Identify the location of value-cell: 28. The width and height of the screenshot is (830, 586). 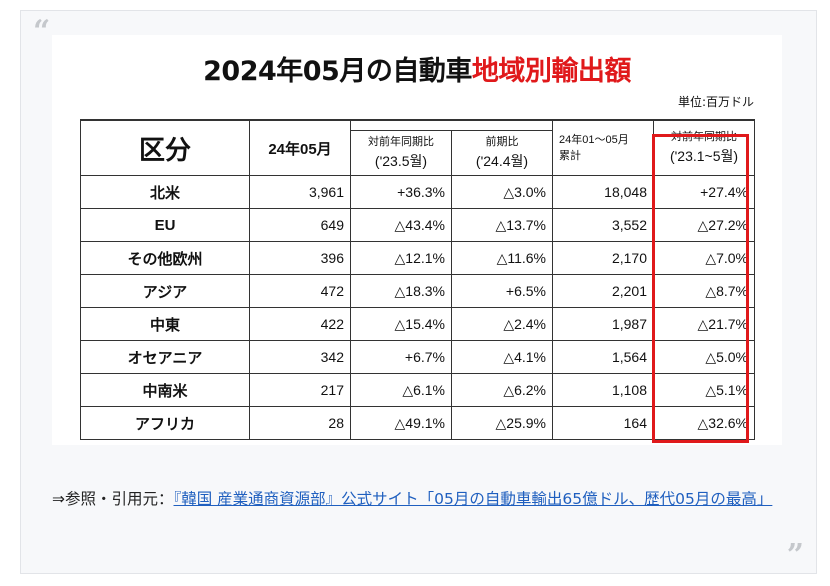
(300, 423).